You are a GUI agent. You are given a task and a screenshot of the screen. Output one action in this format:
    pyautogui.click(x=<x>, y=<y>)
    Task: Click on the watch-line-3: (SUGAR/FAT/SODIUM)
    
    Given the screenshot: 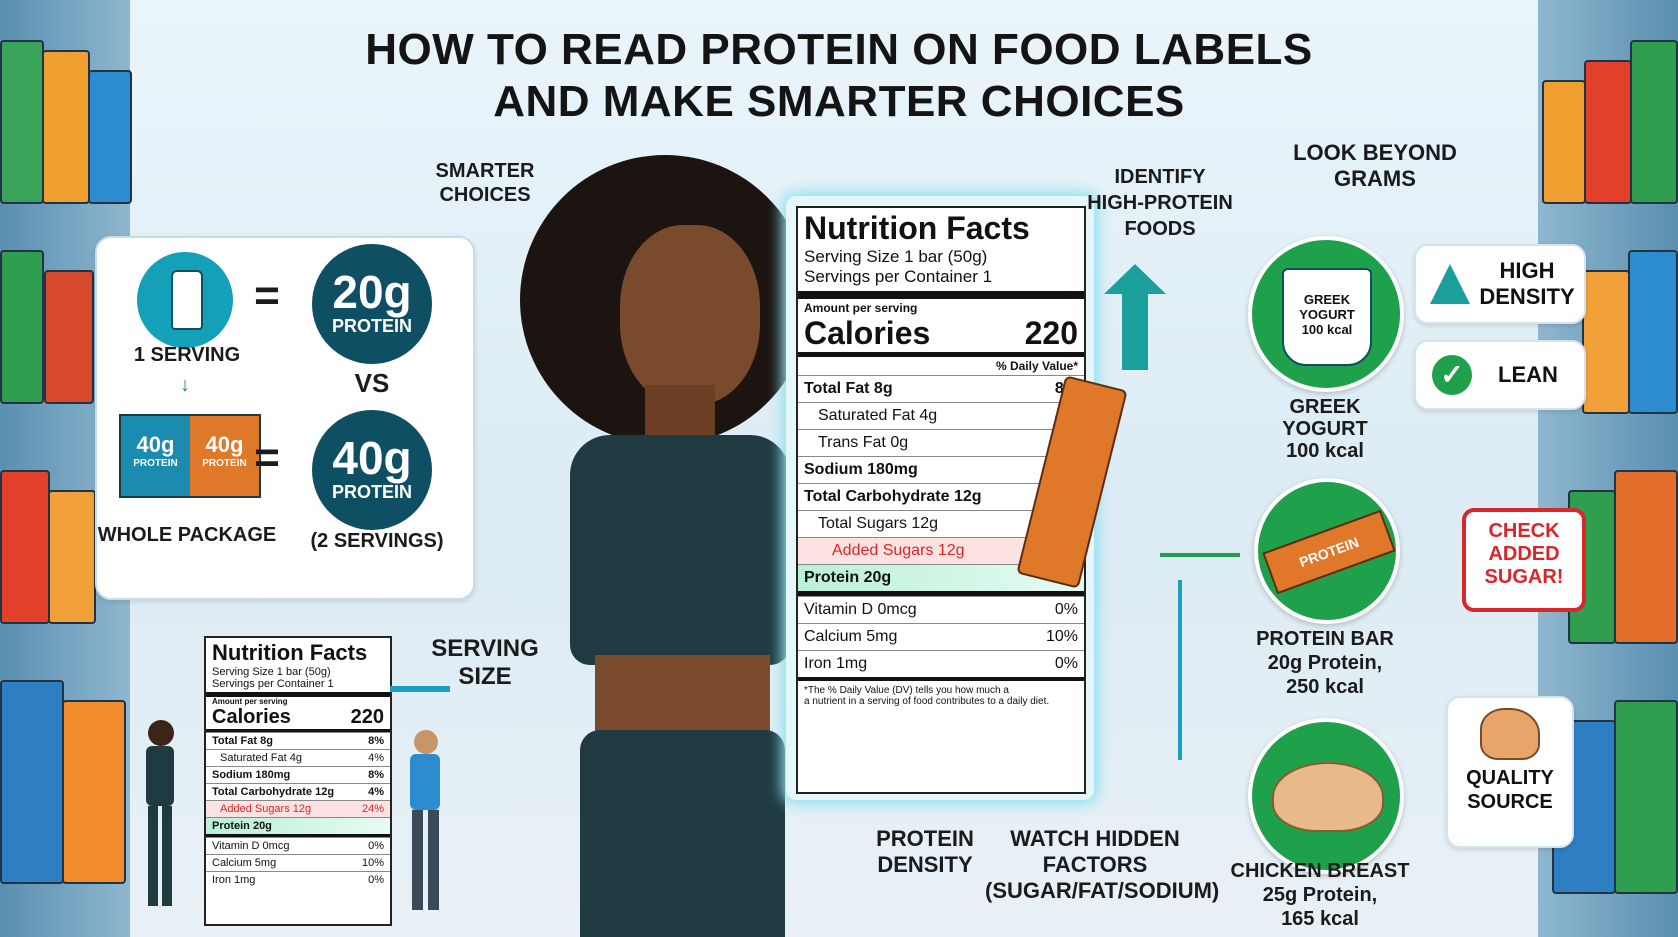 What is the action you would take?
    pyautogui.click(x=1102, y=890)
    